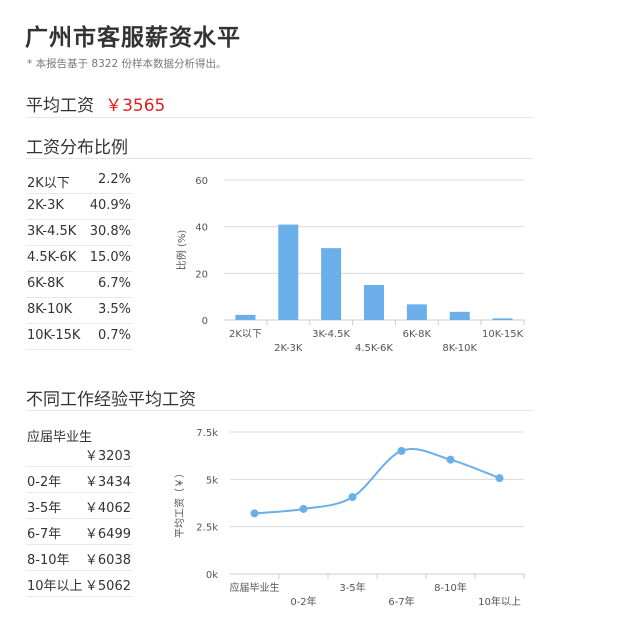 The width and height of the screenshot is (628, 632). Describe the element at coordinates (114, 179) in the screenshot. I see `row-value: 2.2%` at that location.